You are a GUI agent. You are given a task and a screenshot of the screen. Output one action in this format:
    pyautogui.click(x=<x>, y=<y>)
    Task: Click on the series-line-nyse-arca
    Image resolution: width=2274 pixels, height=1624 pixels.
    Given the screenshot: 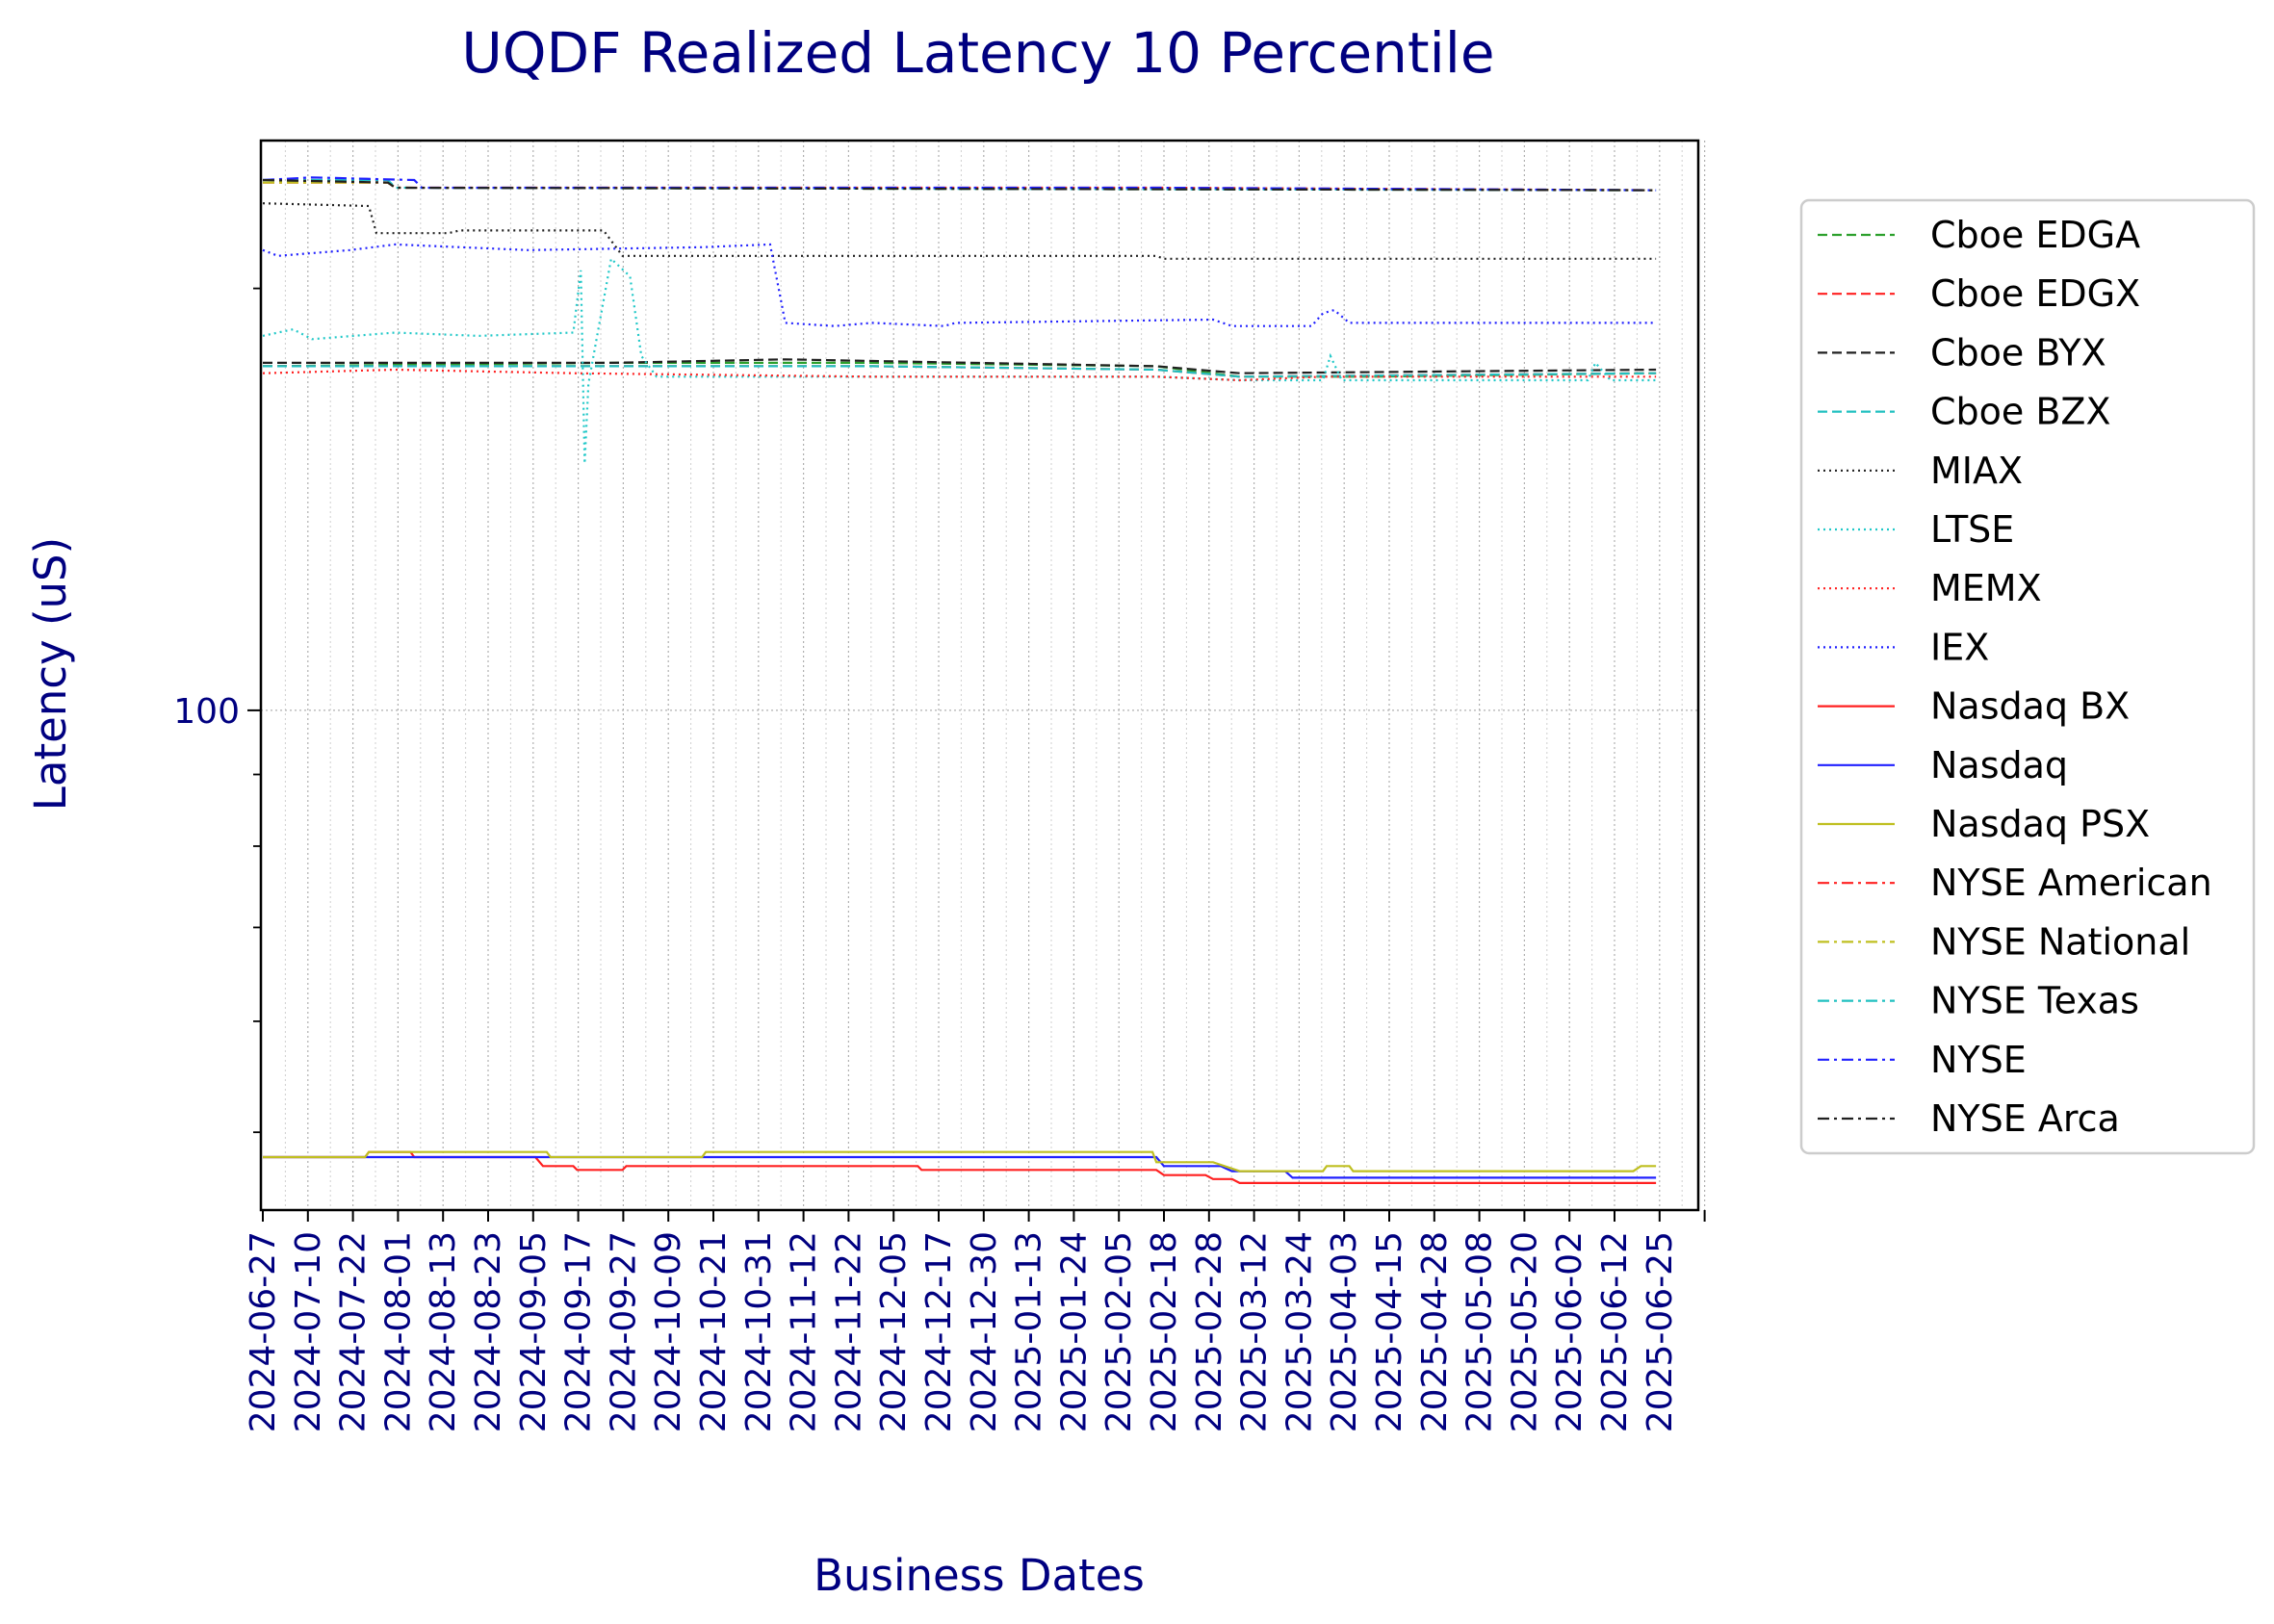 What is the action you would take?
    pyautogui.click(x=959, y=185)
    